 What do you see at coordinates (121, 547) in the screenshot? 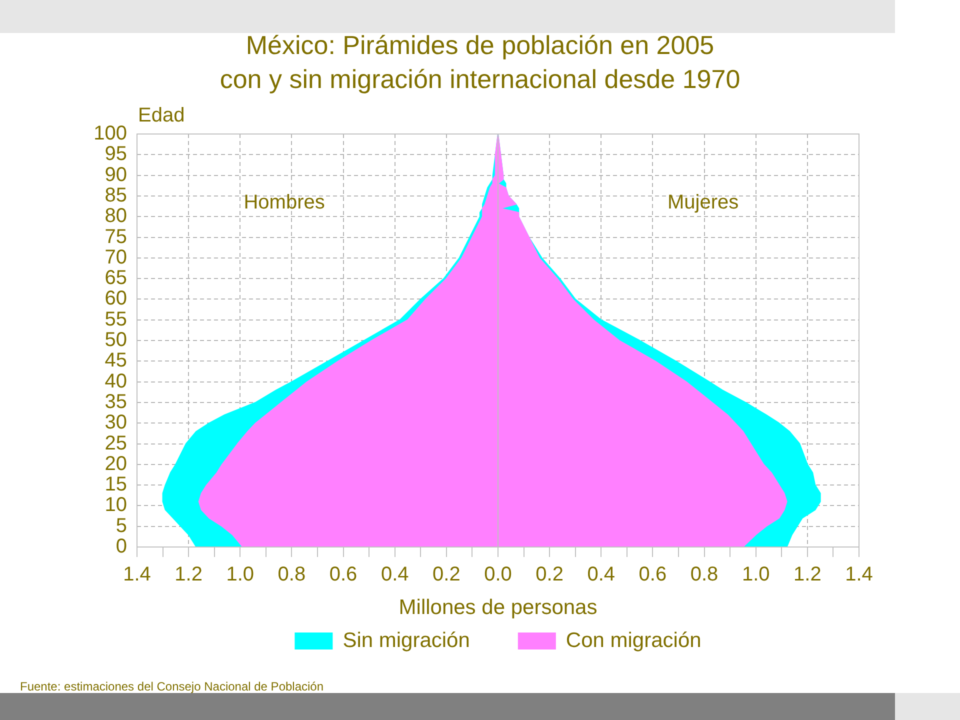
I see `y-tick-label: 0` at bounding box center [121, 547].